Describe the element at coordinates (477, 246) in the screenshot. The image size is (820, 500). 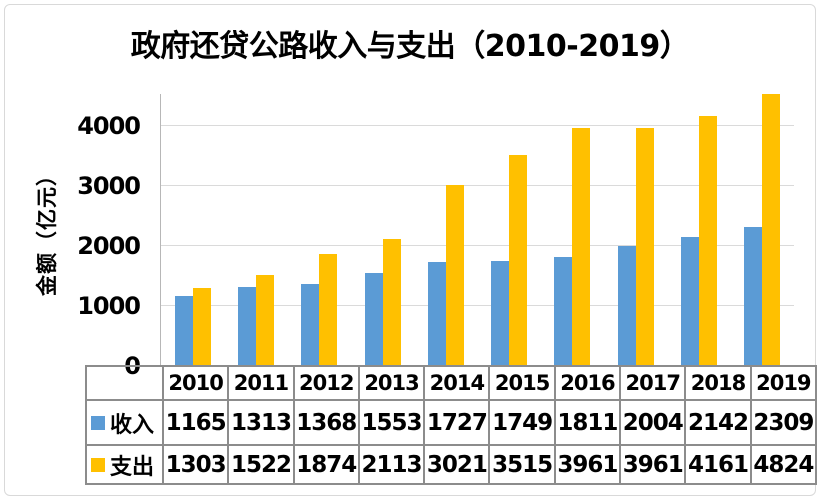
I see `gridline-2000` at that location.